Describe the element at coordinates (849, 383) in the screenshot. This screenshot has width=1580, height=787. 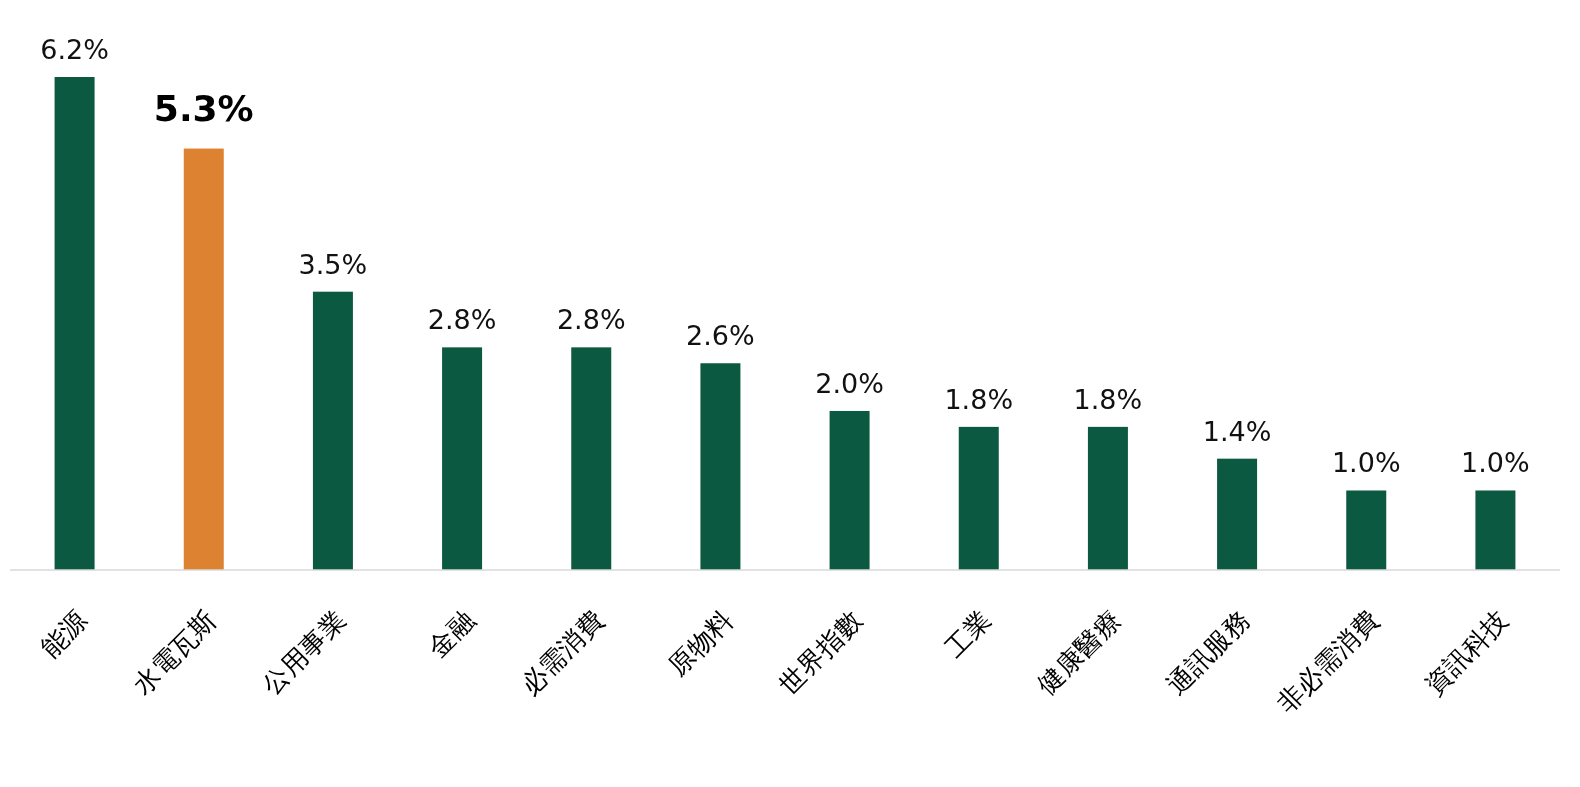
I see `data-label: 2.0%` at that location.